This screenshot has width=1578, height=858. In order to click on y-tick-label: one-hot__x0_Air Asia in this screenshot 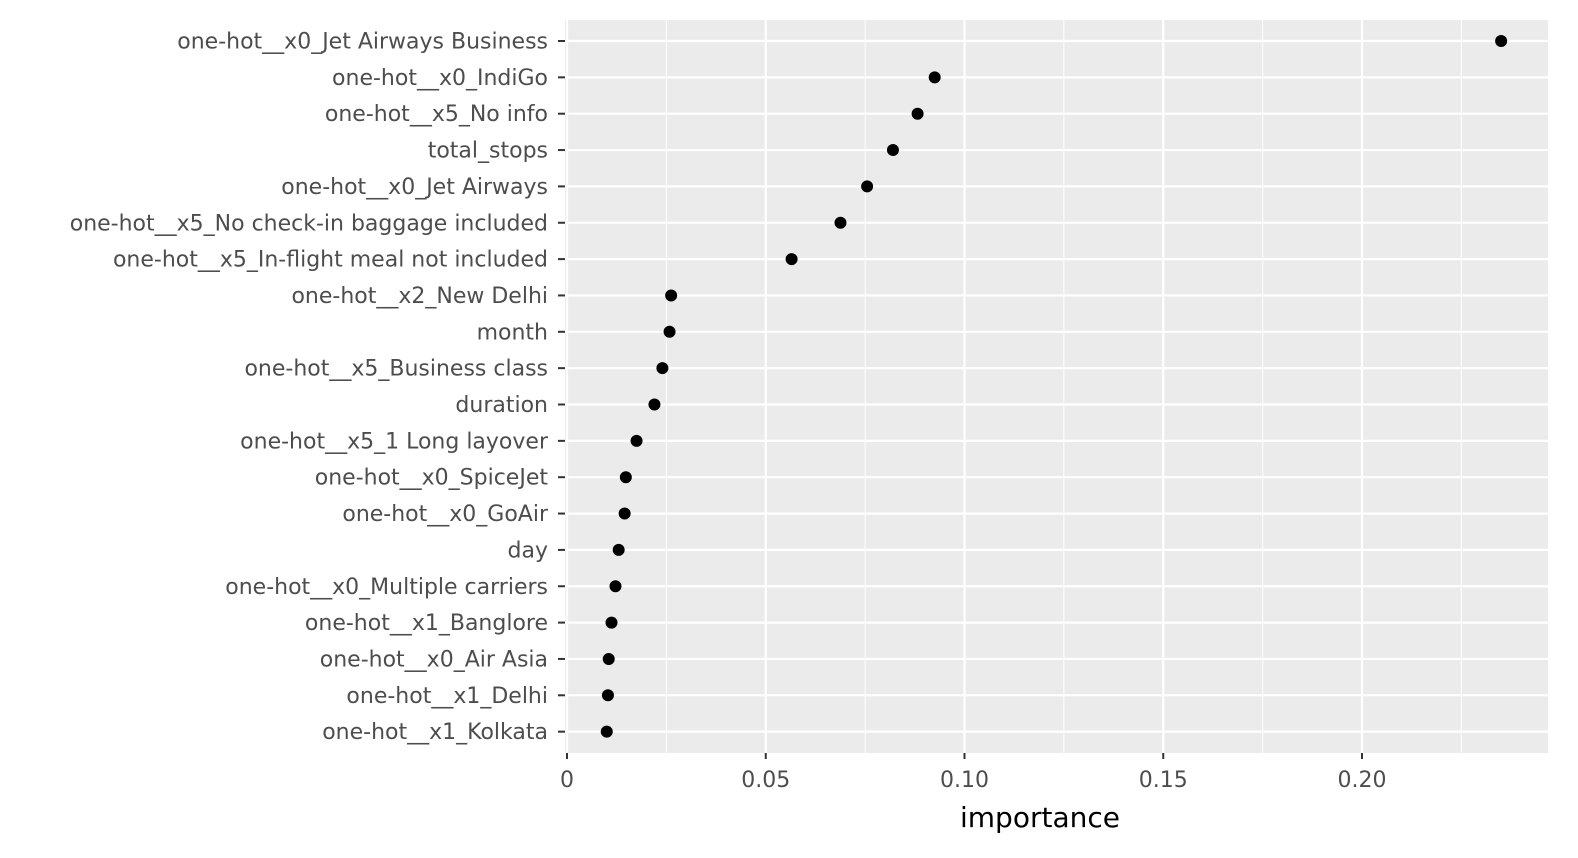, I will do `click(434, 659)`.